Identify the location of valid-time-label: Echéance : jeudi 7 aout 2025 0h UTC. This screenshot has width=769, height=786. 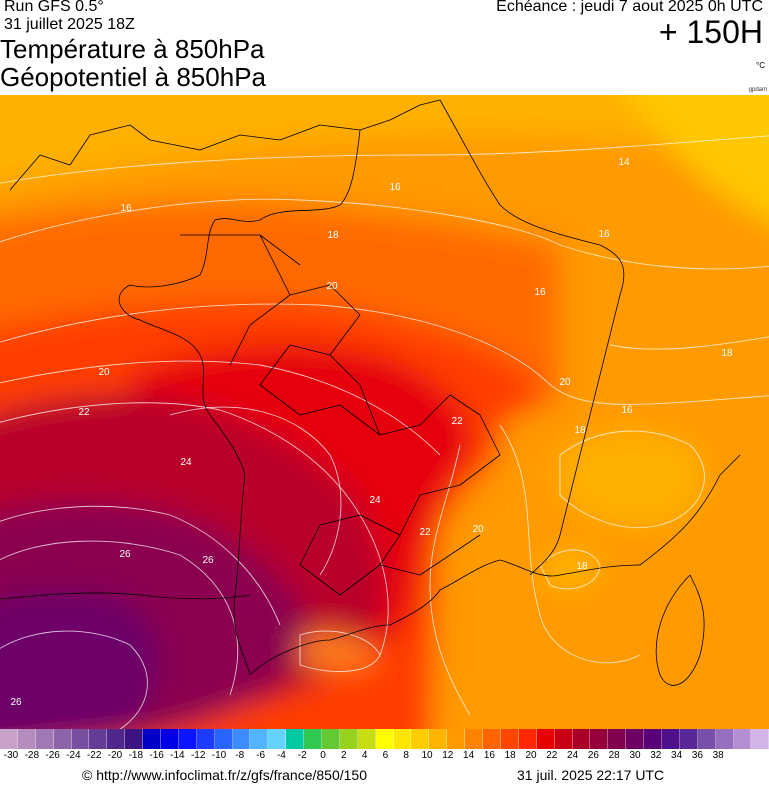
(629, 7).